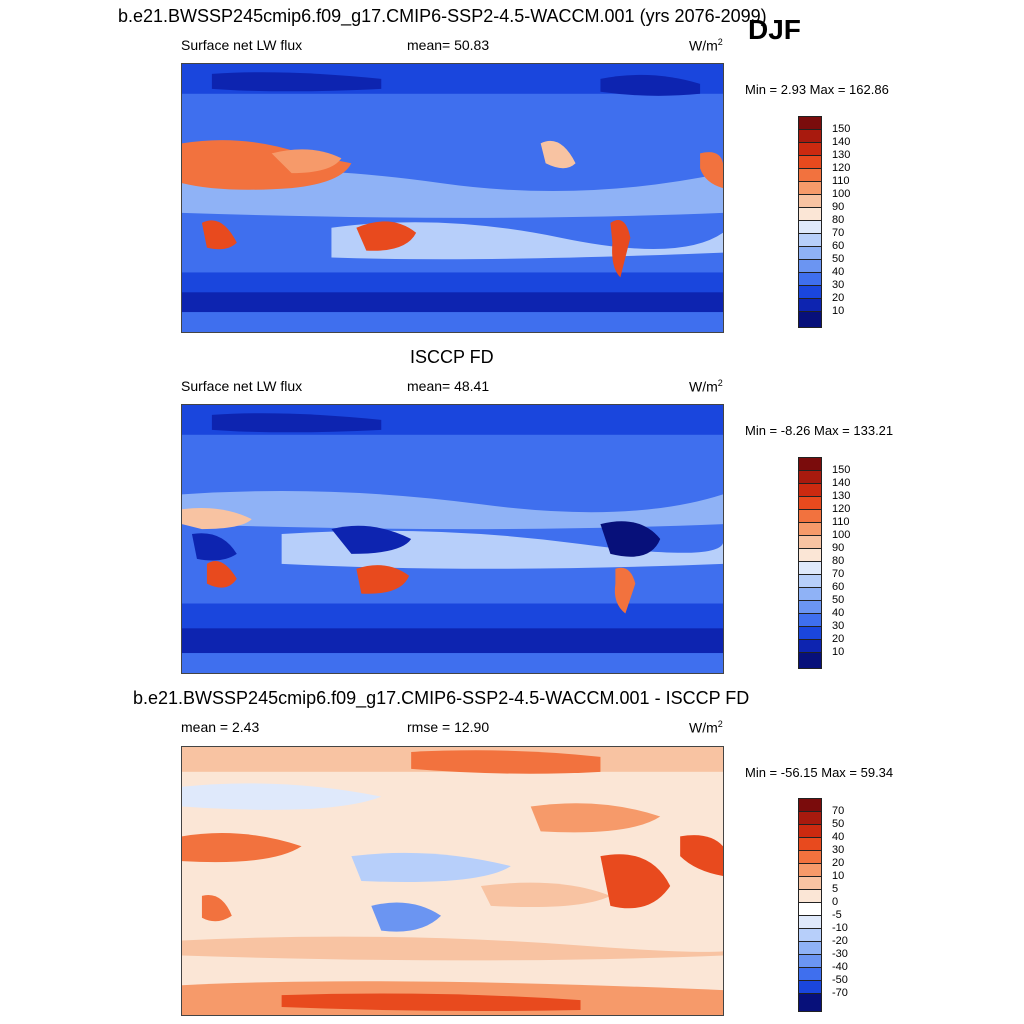  Describe the element at coordinates (840, 941) in the screenshot. I see `colorbar-tick: -20` at that location.